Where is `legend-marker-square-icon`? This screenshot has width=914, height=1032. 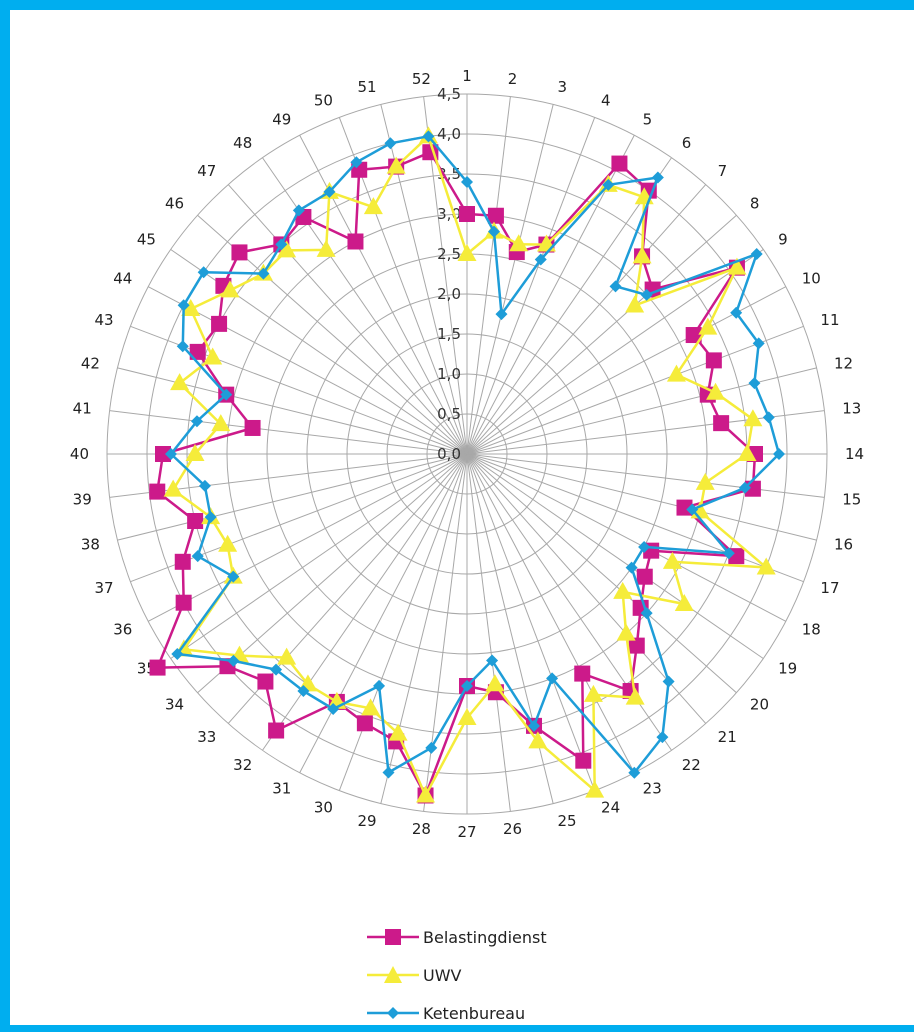 legend-marker-square-icon is located at coordinates (393, 937).